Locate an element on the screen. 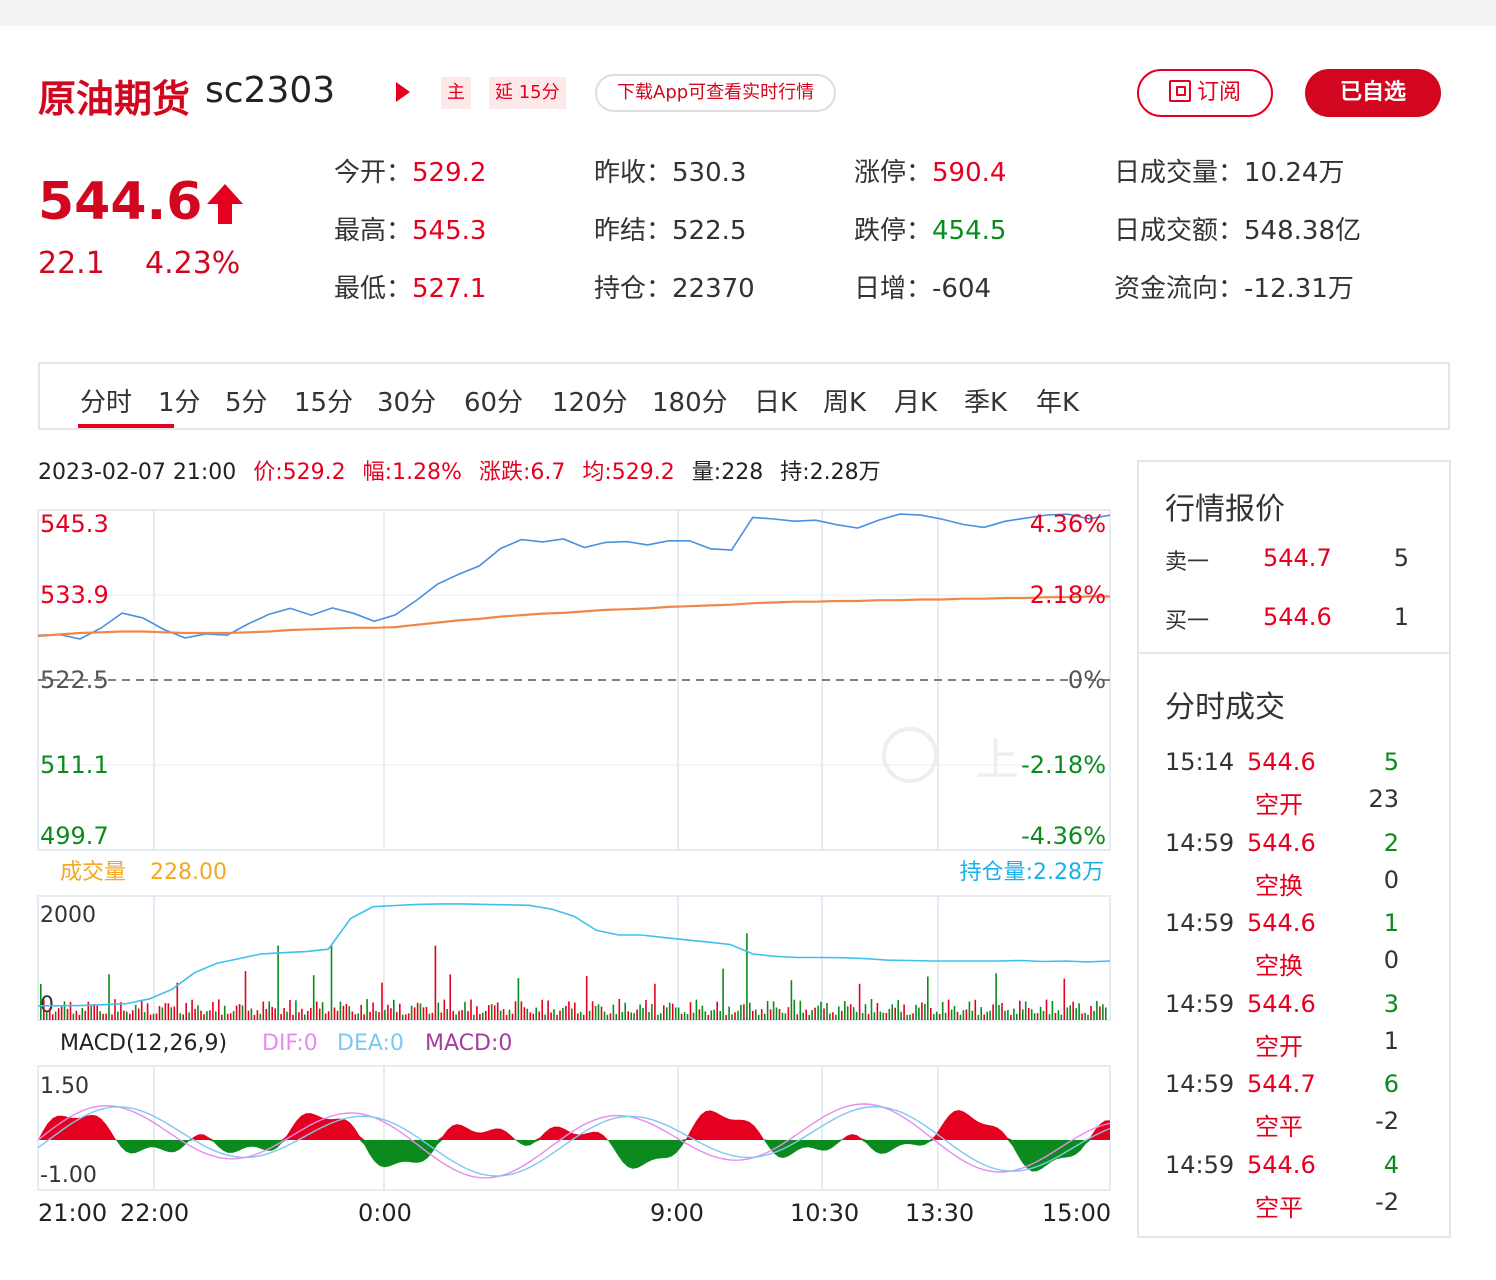 Image resolution: width=1496 pixels, height=1280 pixels. tab-6: 120分 is located at coordinates (590, 403).